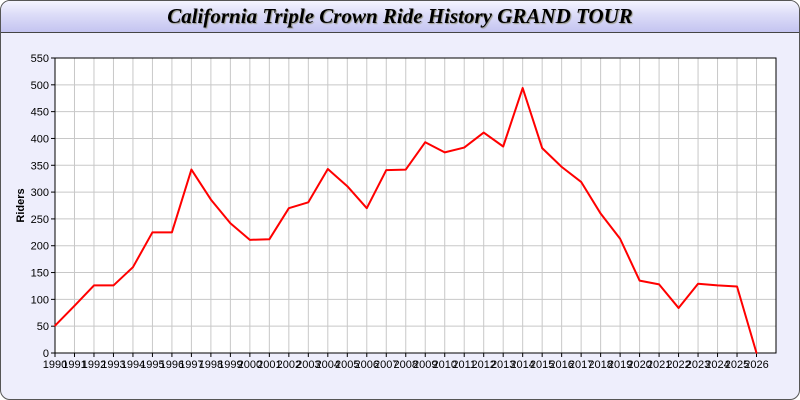  Describe the element at coordinates (561, 365) in the screenshot. I see `x-tick-label: 2016` at that location.